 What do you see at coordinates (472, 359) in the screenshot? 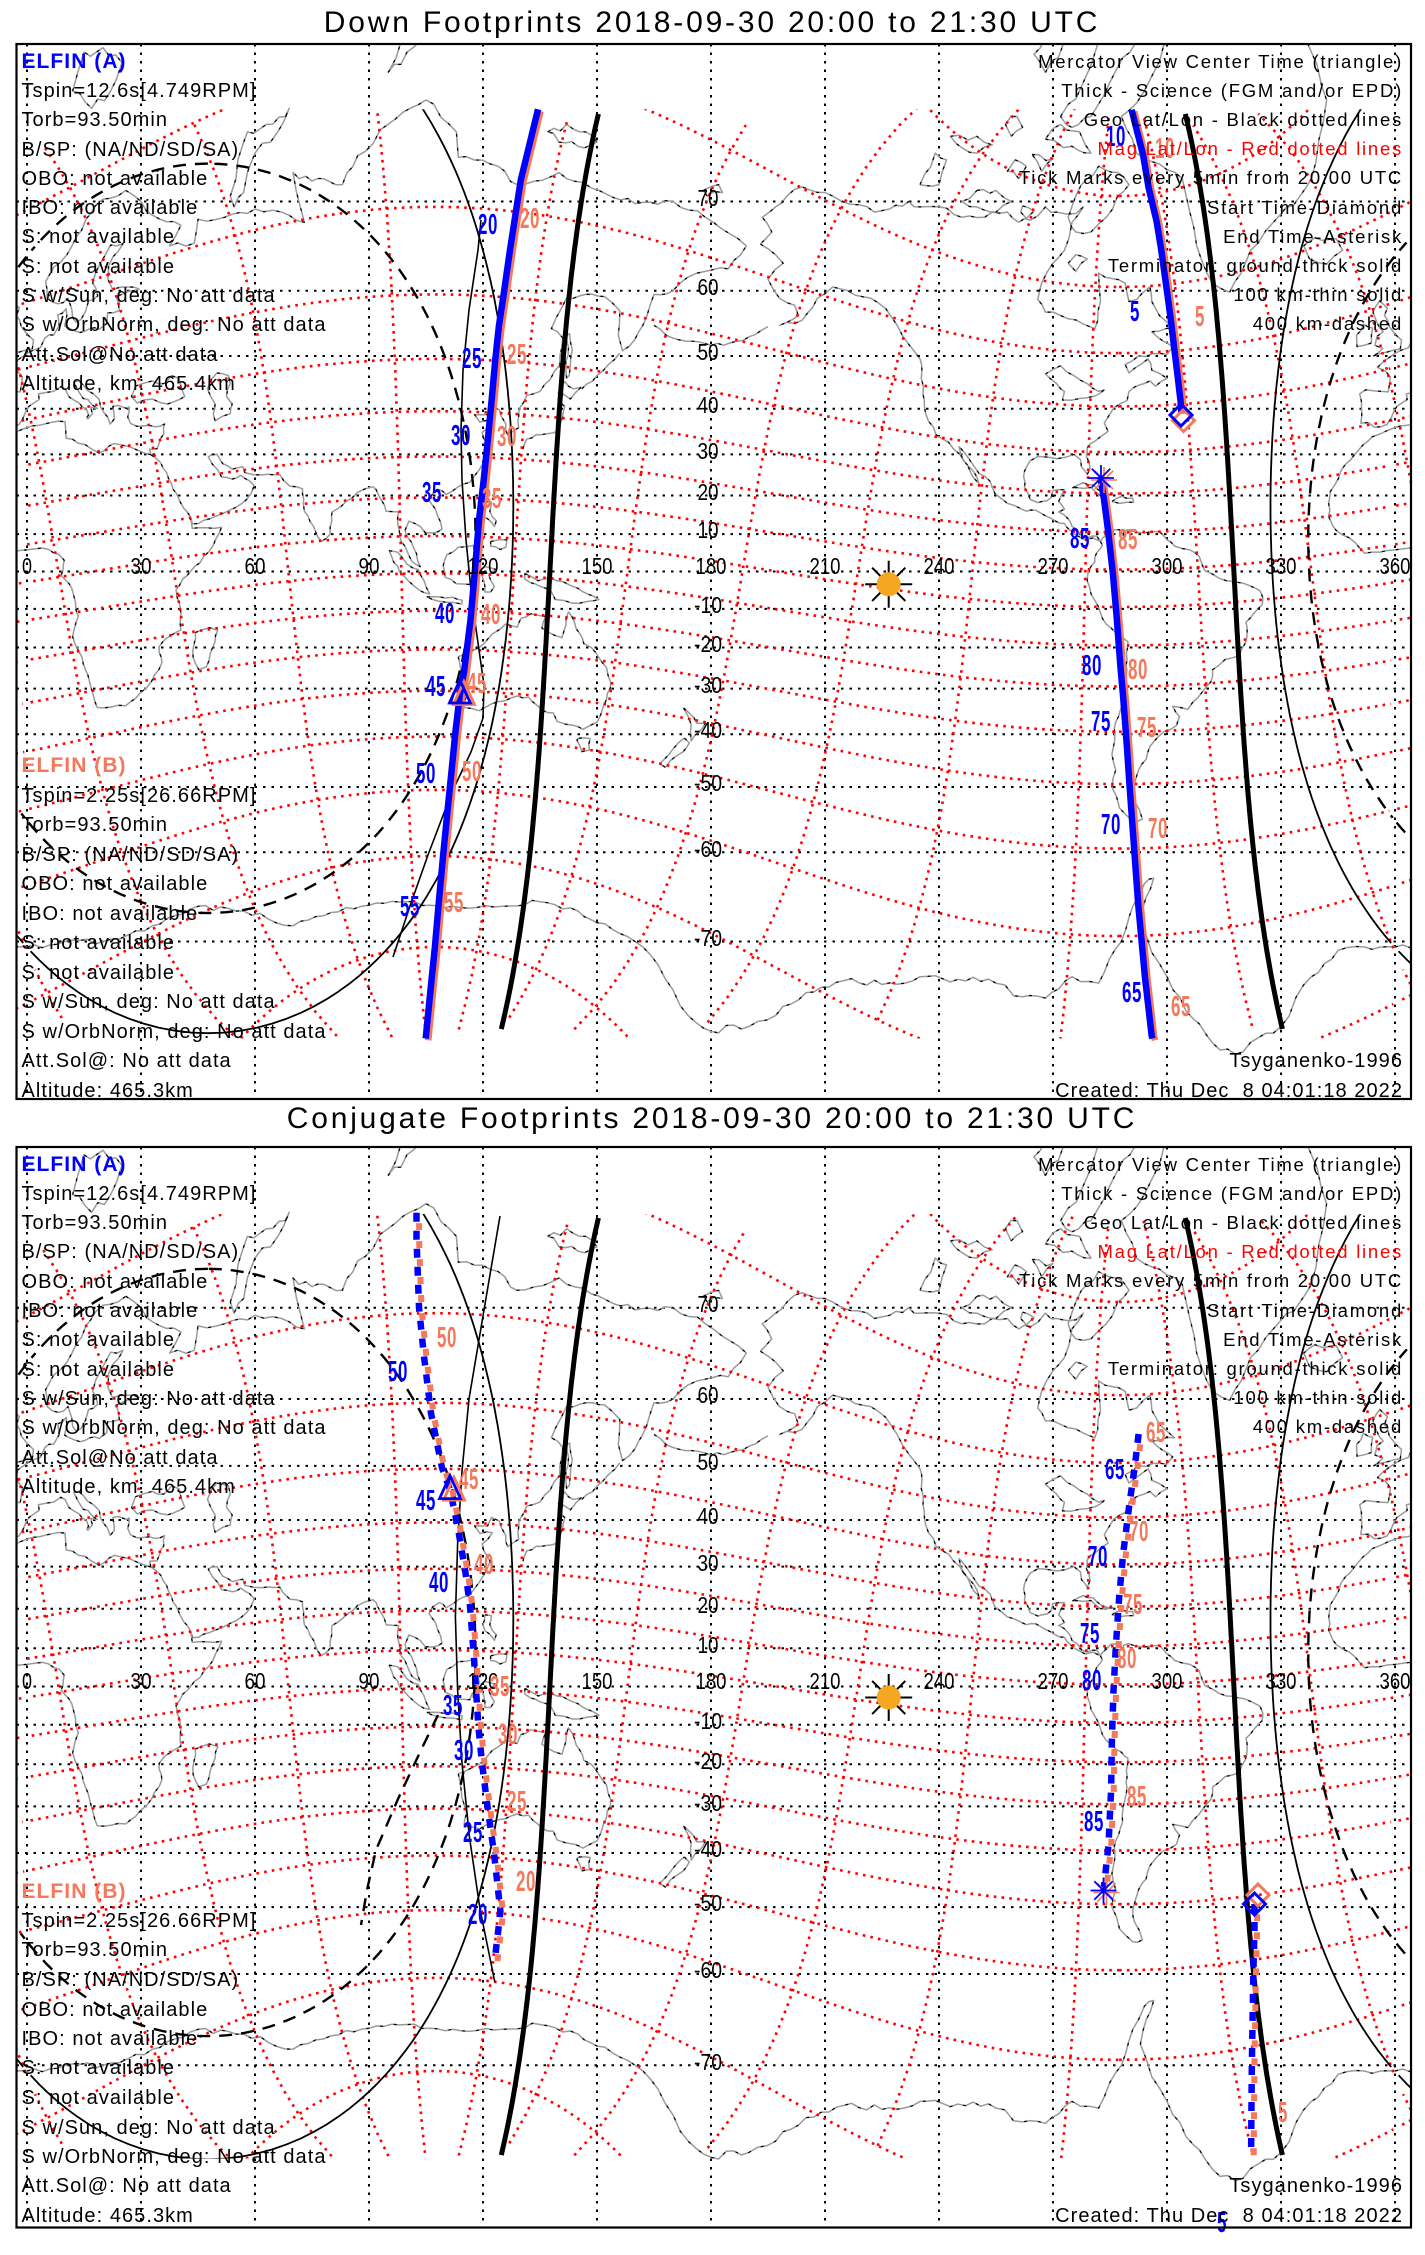
I see `svg-text: 25` at bounding box center [472, 359].